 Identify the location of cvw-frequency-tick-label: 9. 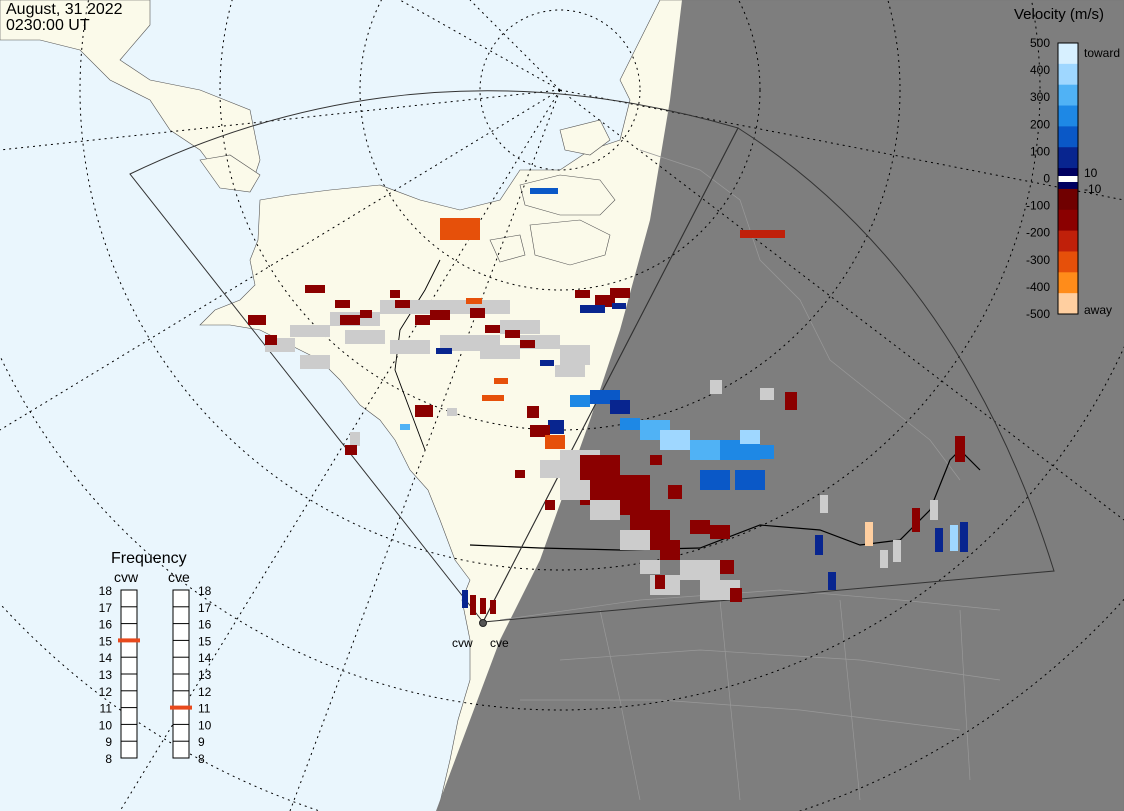
(108, 742).